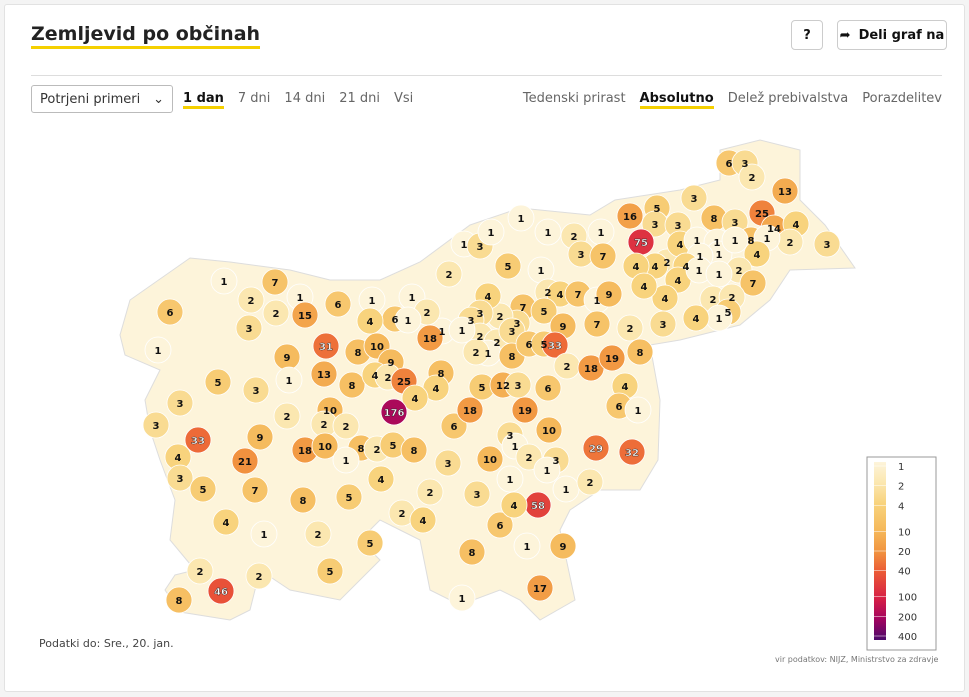  Describe the element at coordinates (630, 217) in the screenshot. I see `municipality-label: 16` at that location.